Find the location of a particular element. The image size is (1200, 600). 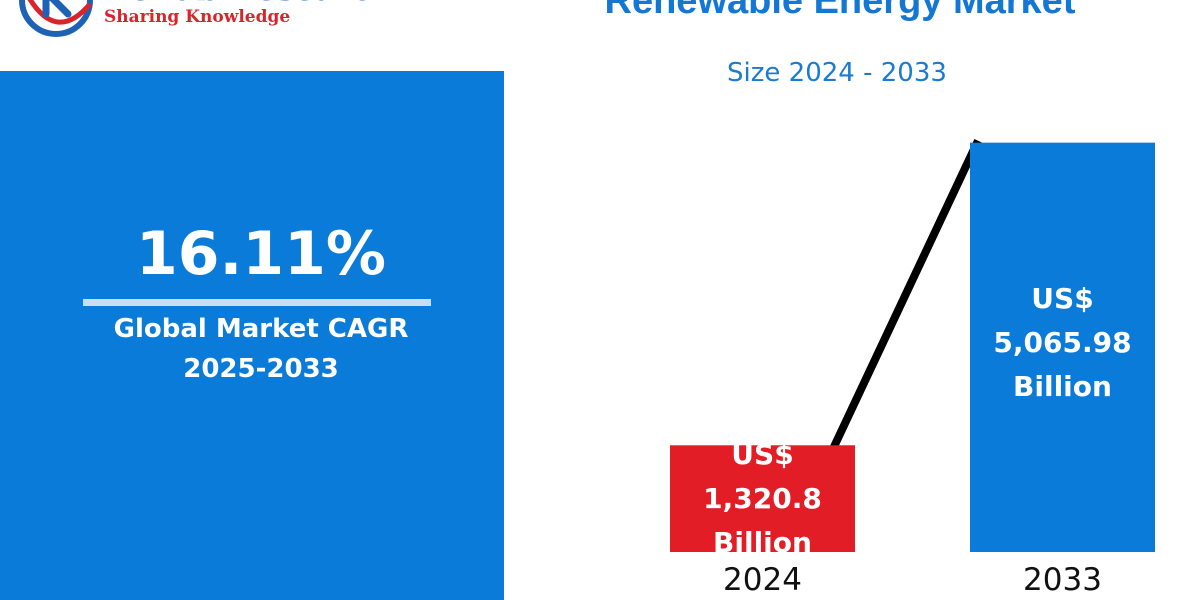

cagr-value: 16.11% is located at coordinates (261, 254).